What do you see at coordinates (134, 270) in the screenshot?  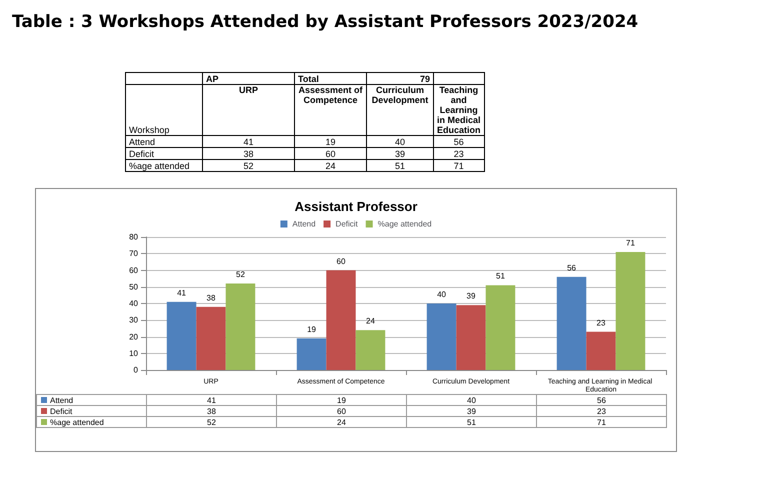 I see `y-tick-label: 60` at bounding box center [134, 270].